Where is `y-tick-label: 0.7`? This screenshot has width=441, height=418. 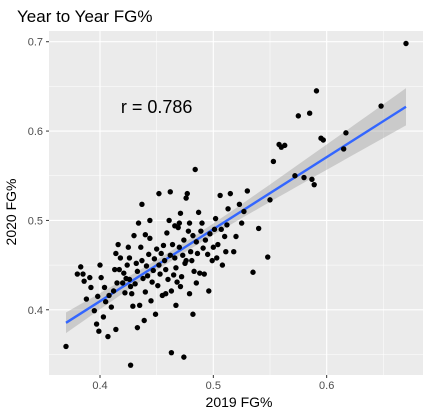 y-tick-label: 0.7 is located at coordinates (35, 43).